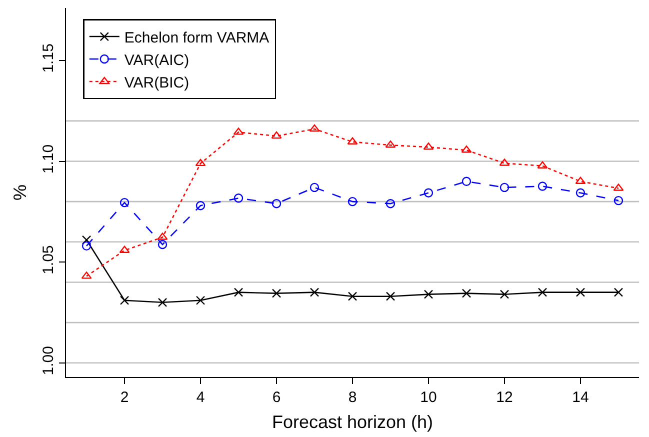 The image size is (649, 437). What do you see at coordinates (200, 397) in the screenshot?
I see `x-tick-label: 4` at bounding box center [200, 397].